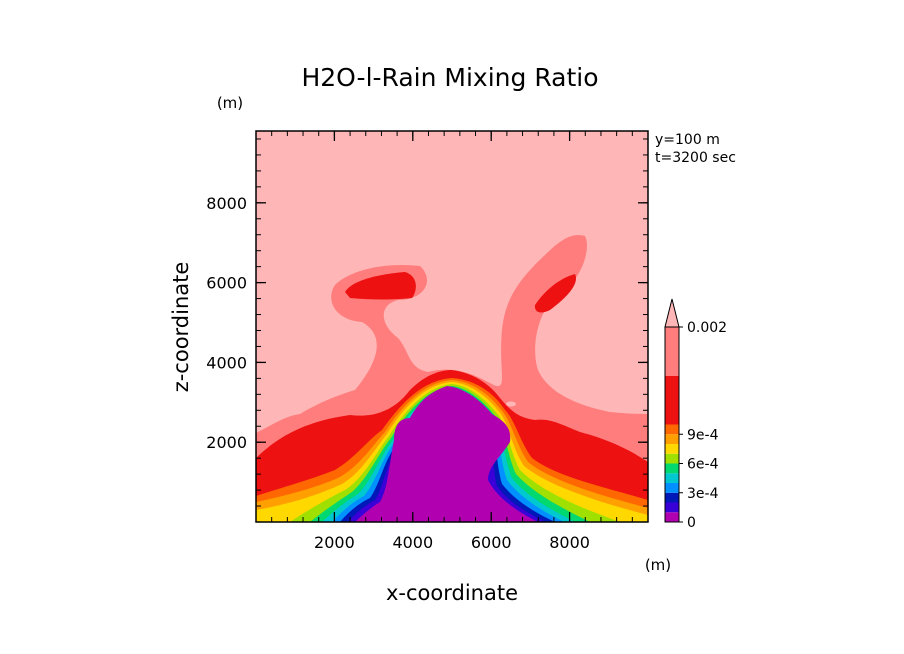 The width and height of the screenshot is (904, 654). I want to click on y-tick-label: 2000, so click(226, 442).